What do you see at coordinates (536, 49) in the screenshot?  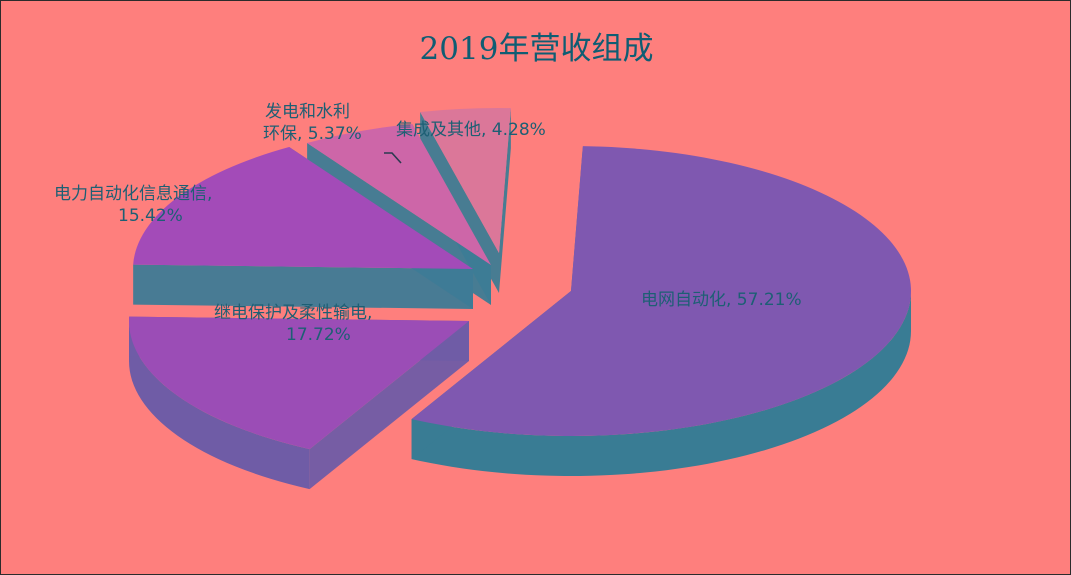 I see `chart-title: 2019年营收组成` at bounding box center [536, 49].